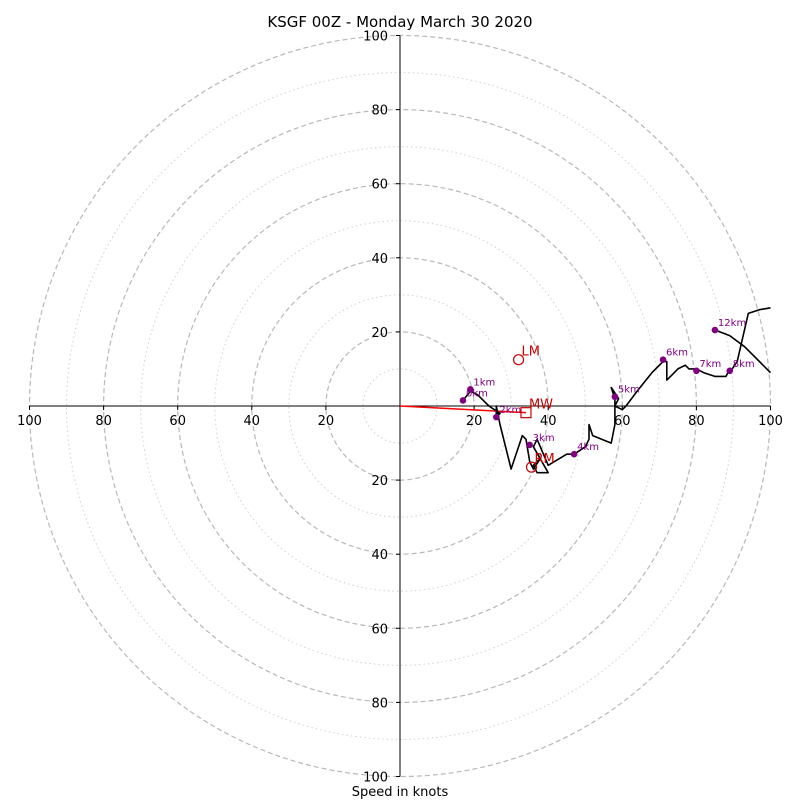 The height and width of the screenshot is (800, 800). I want to click on hodograph-trace-upper, so click(743, 351).